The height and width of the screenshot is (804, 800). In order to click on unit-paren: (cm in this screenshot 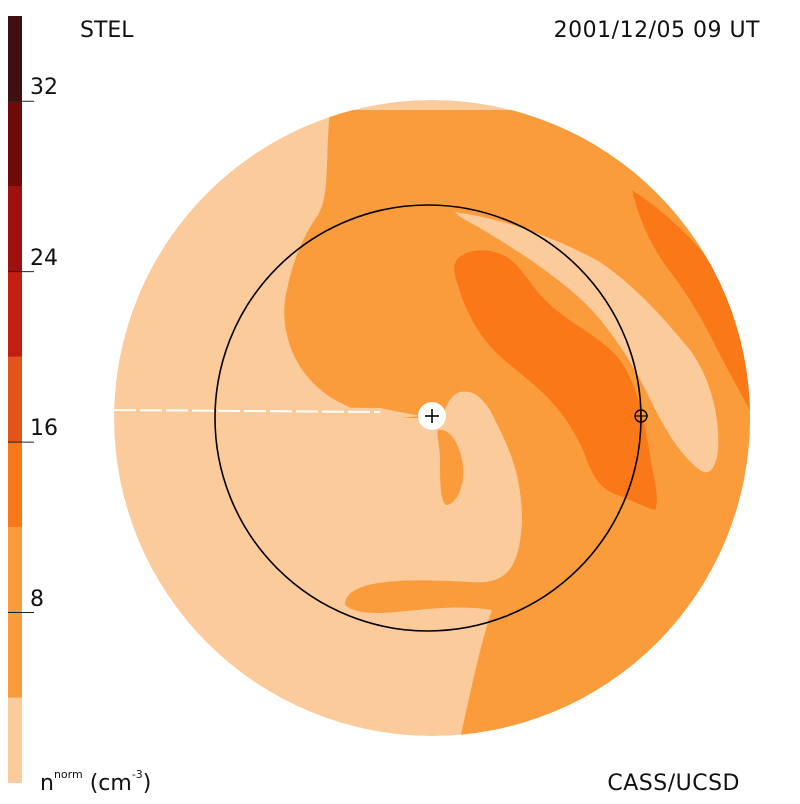, I will do `click(110, 783)`.